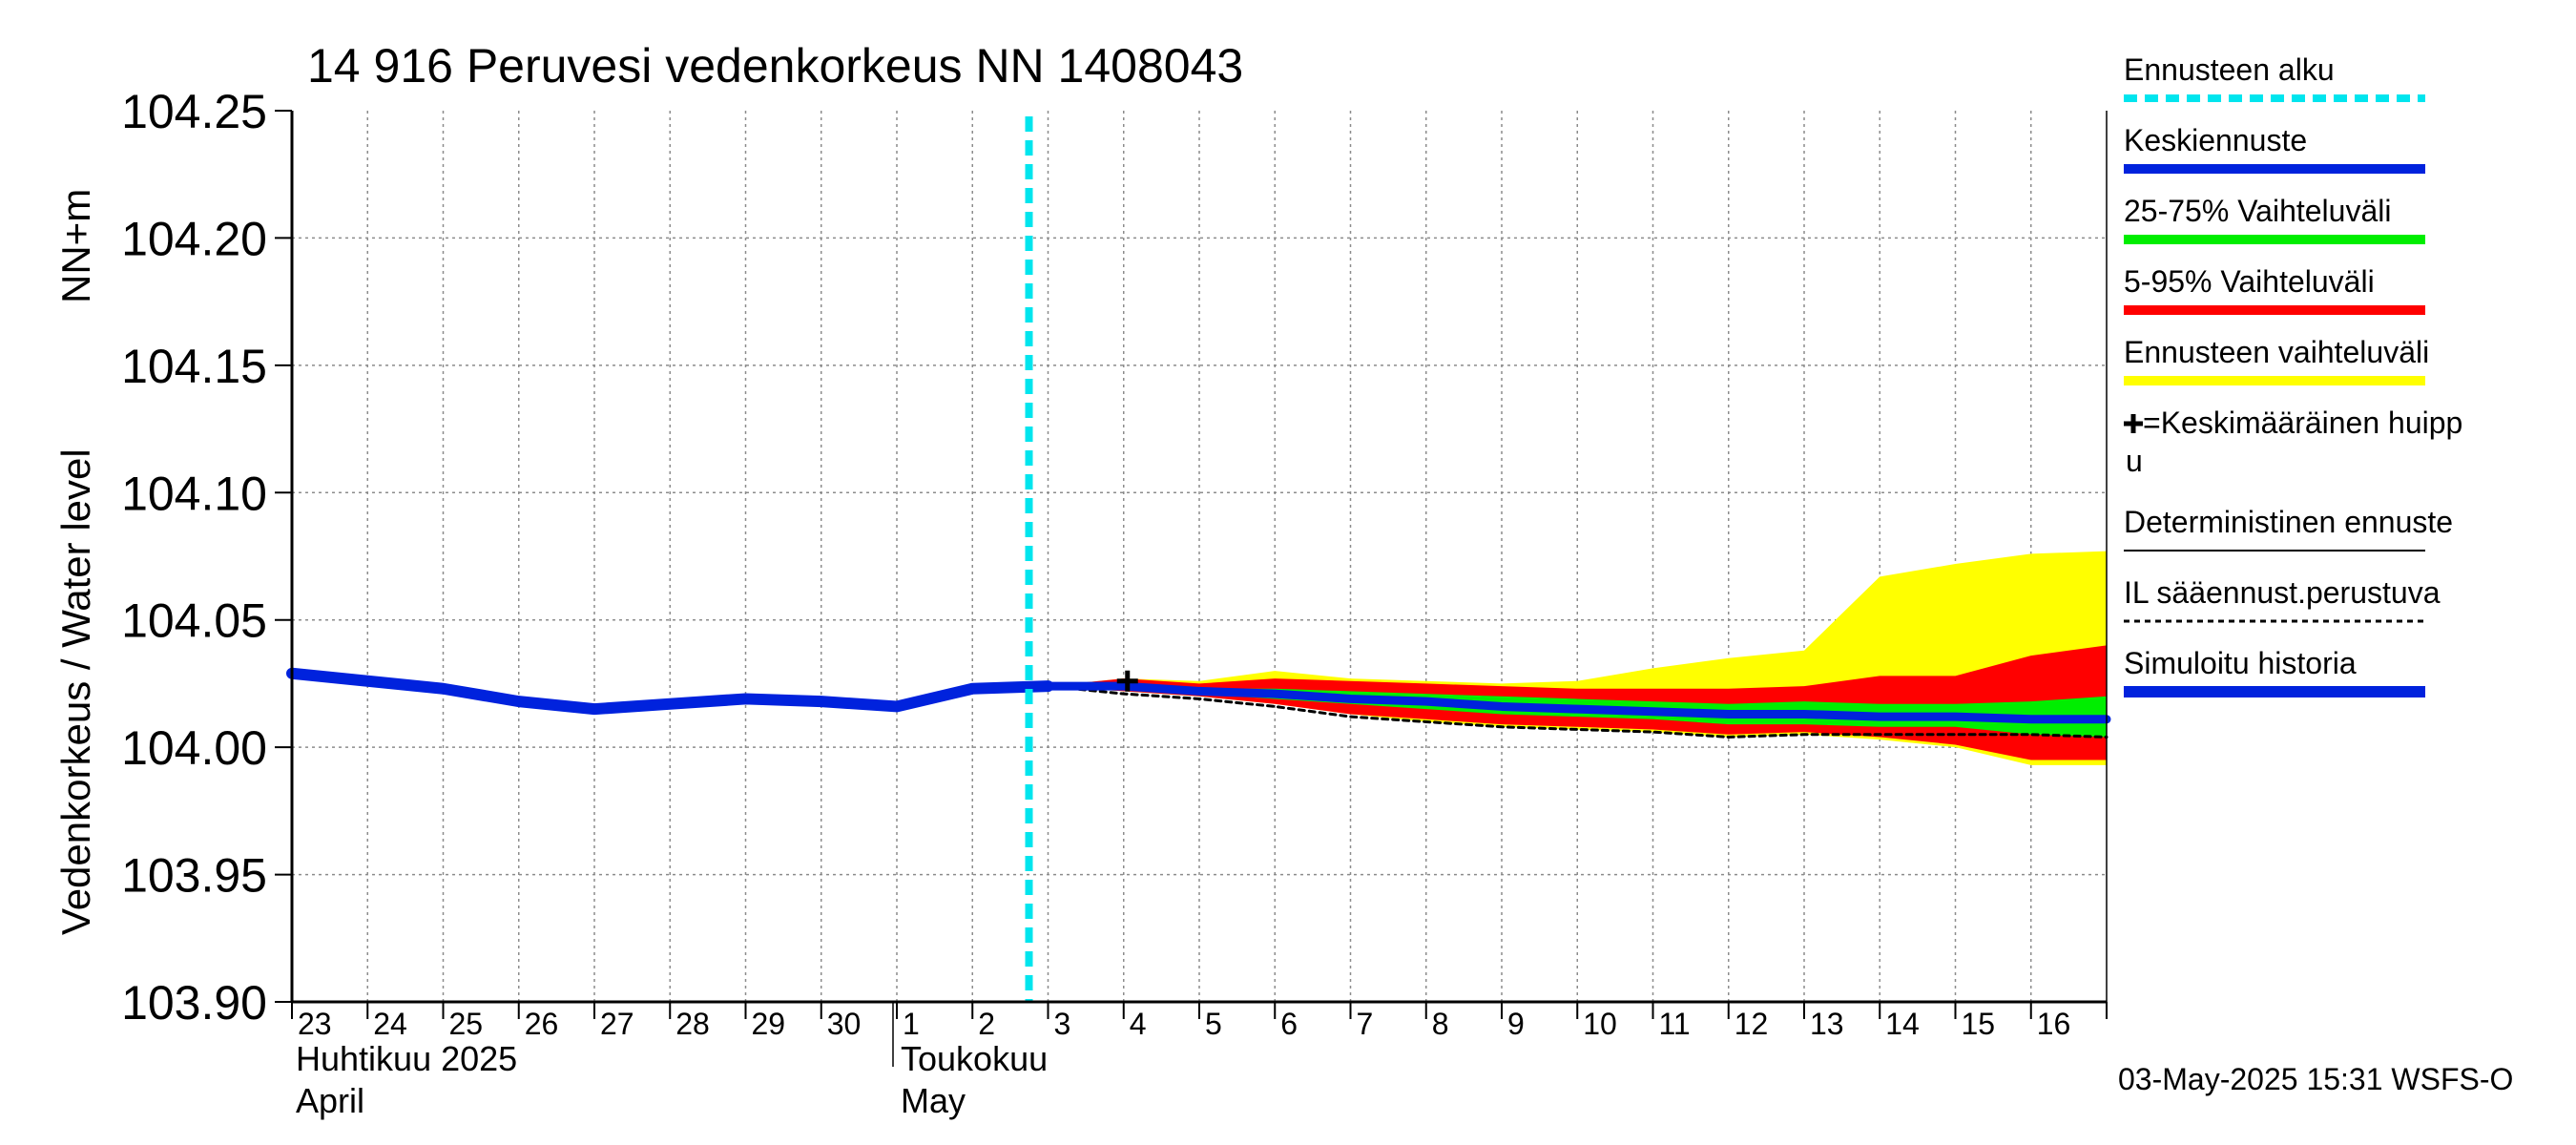  Describe the element at coordinates (194, 876) in the screenshot. I see `y-tick-label: 103.95` at that location.